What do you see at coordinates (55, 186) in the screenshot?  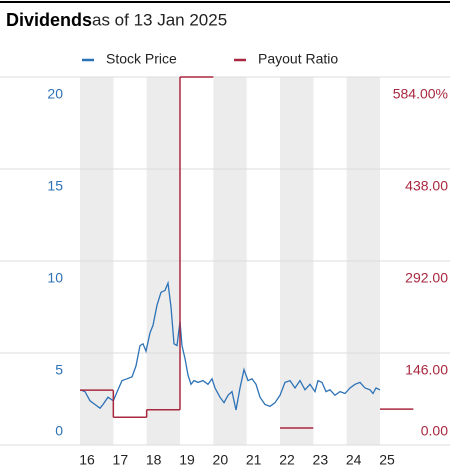 I see `y-tick-label: 15` at bounding box center [55, 186].